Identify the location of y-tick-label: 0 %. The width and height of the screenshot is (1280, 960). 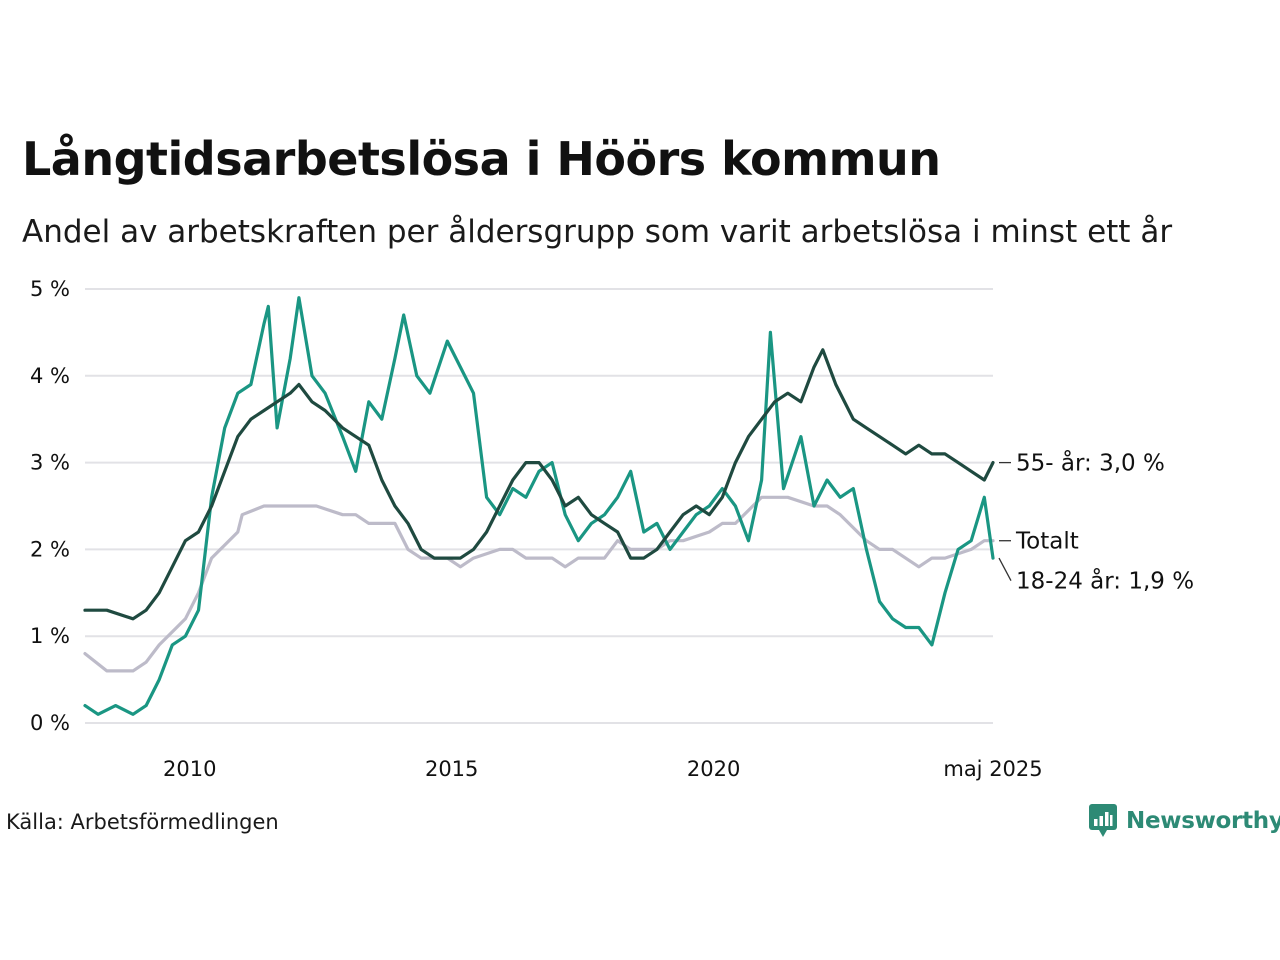
(50, 723).